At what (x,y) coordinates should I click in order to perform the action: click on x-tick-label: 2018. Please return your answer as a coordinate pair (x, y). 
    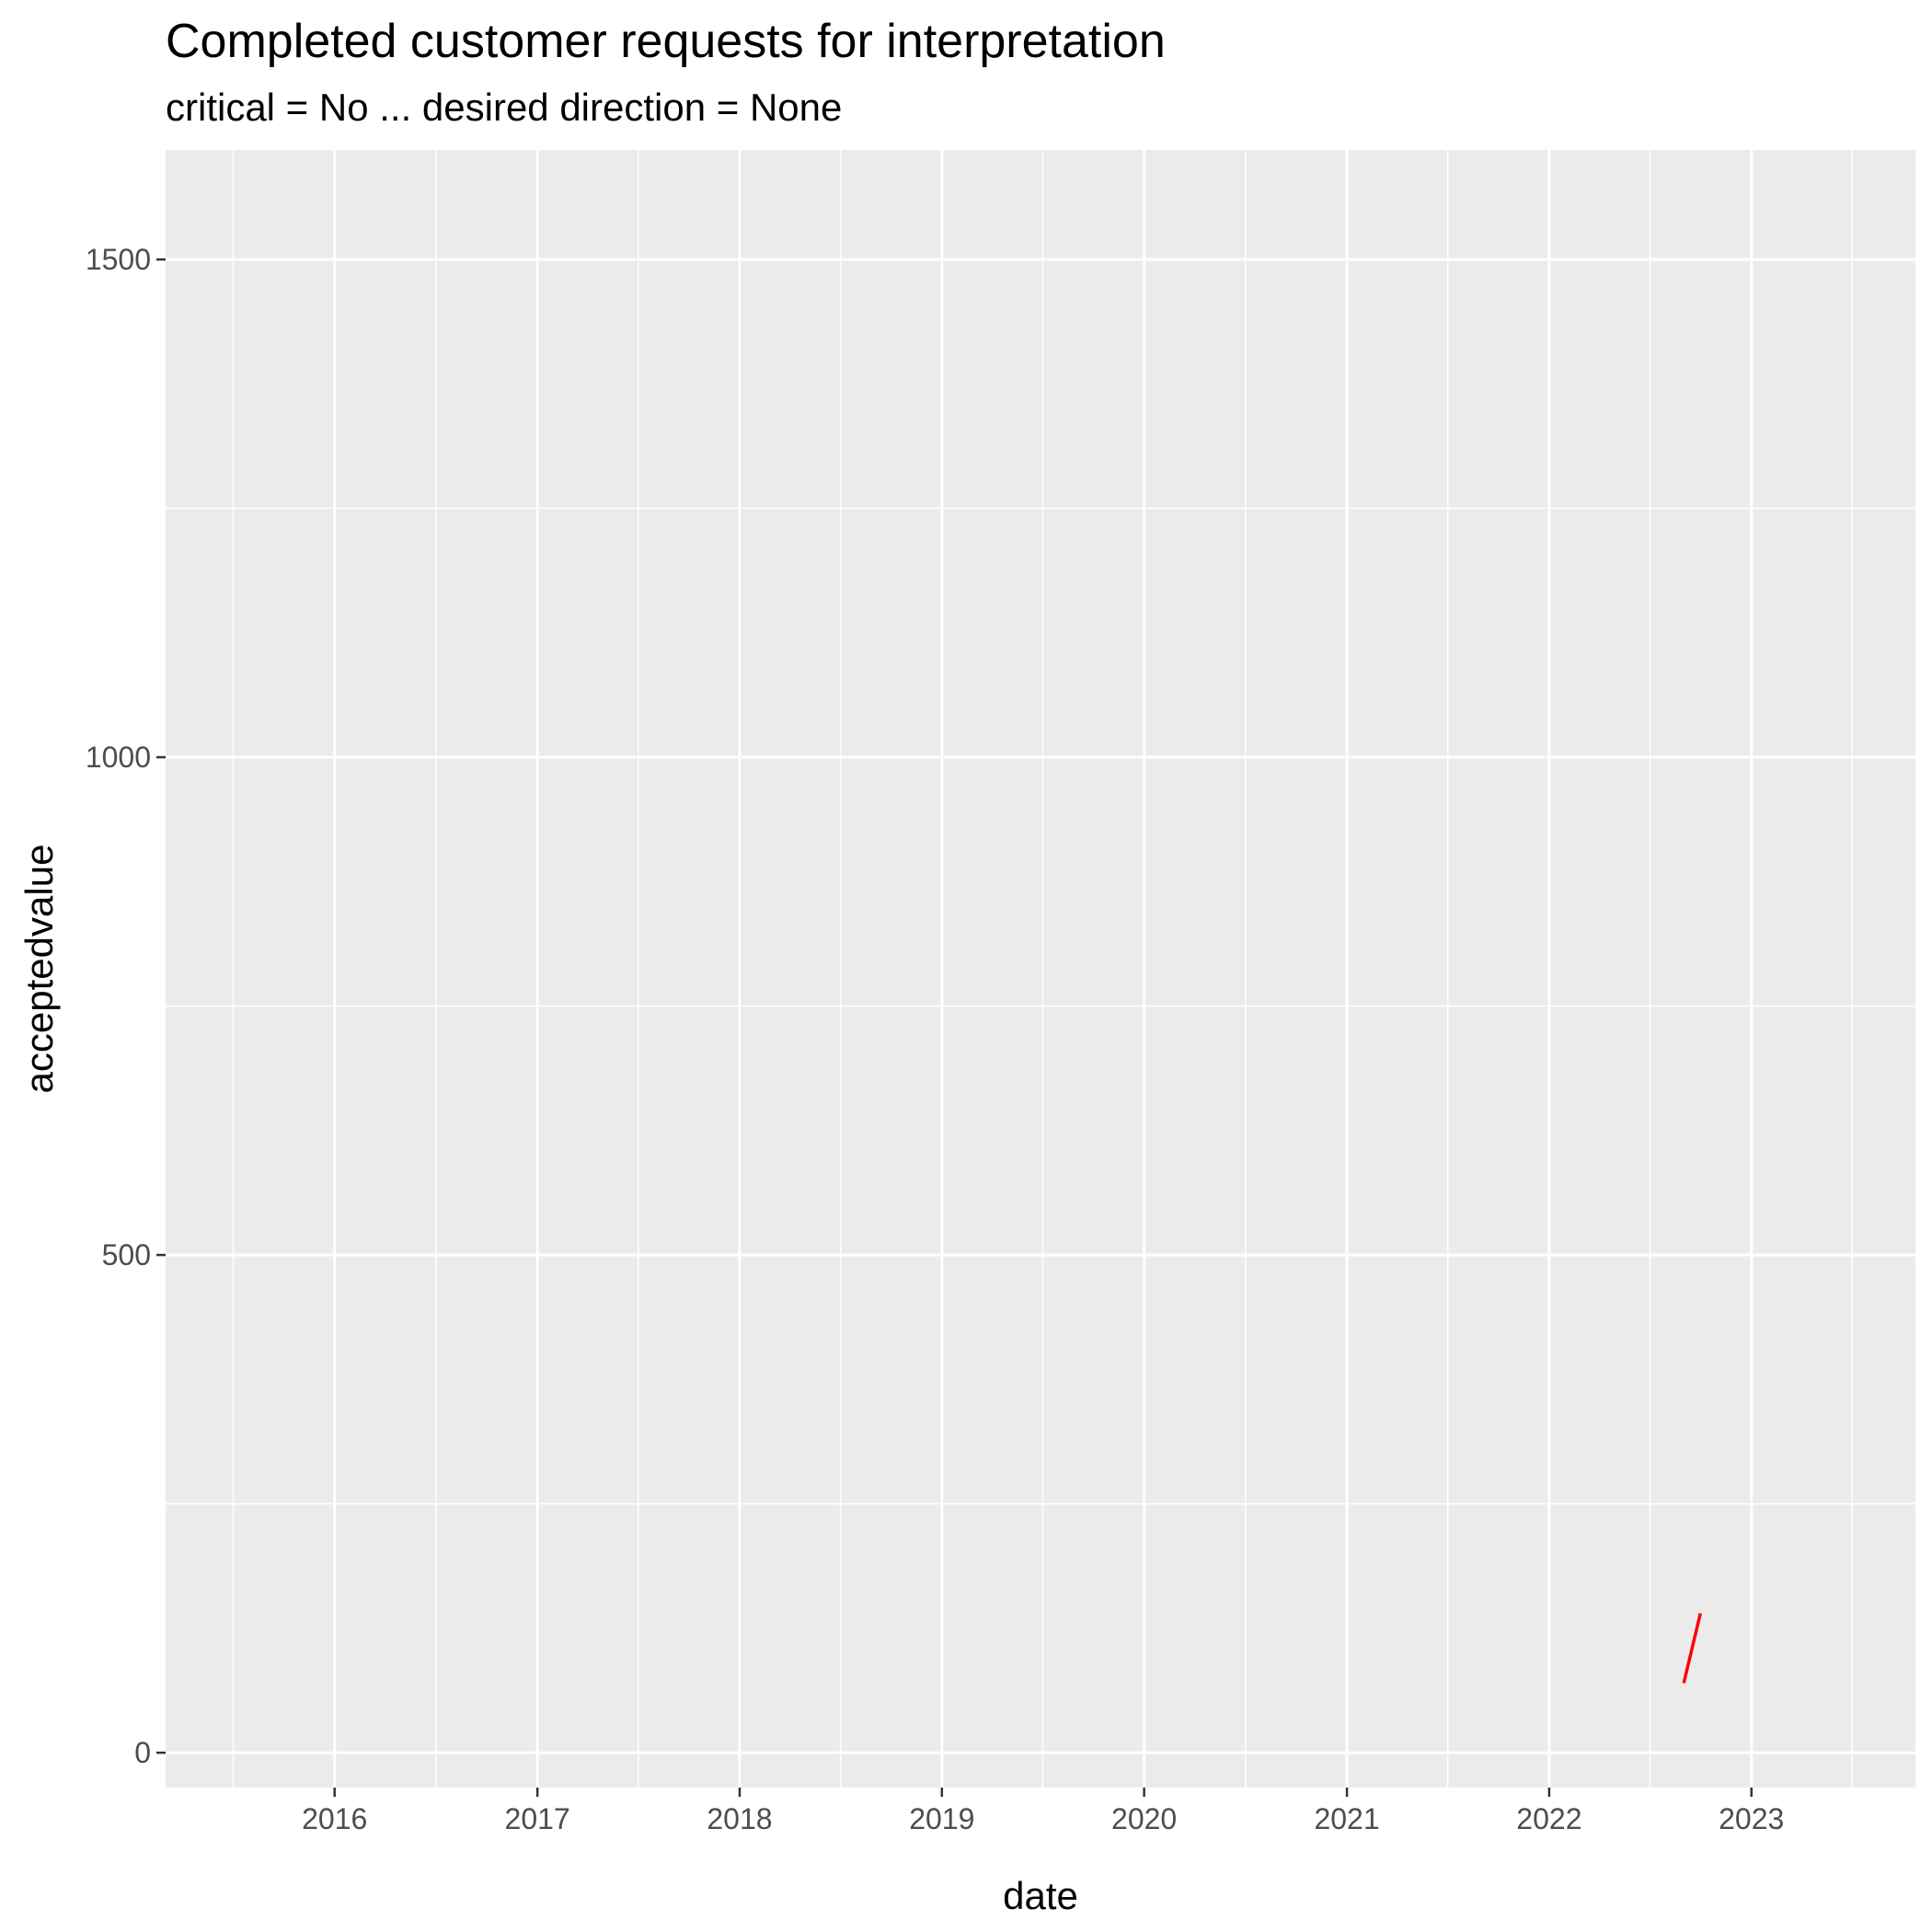
    Looking at the image, I should click on (739, 1818).